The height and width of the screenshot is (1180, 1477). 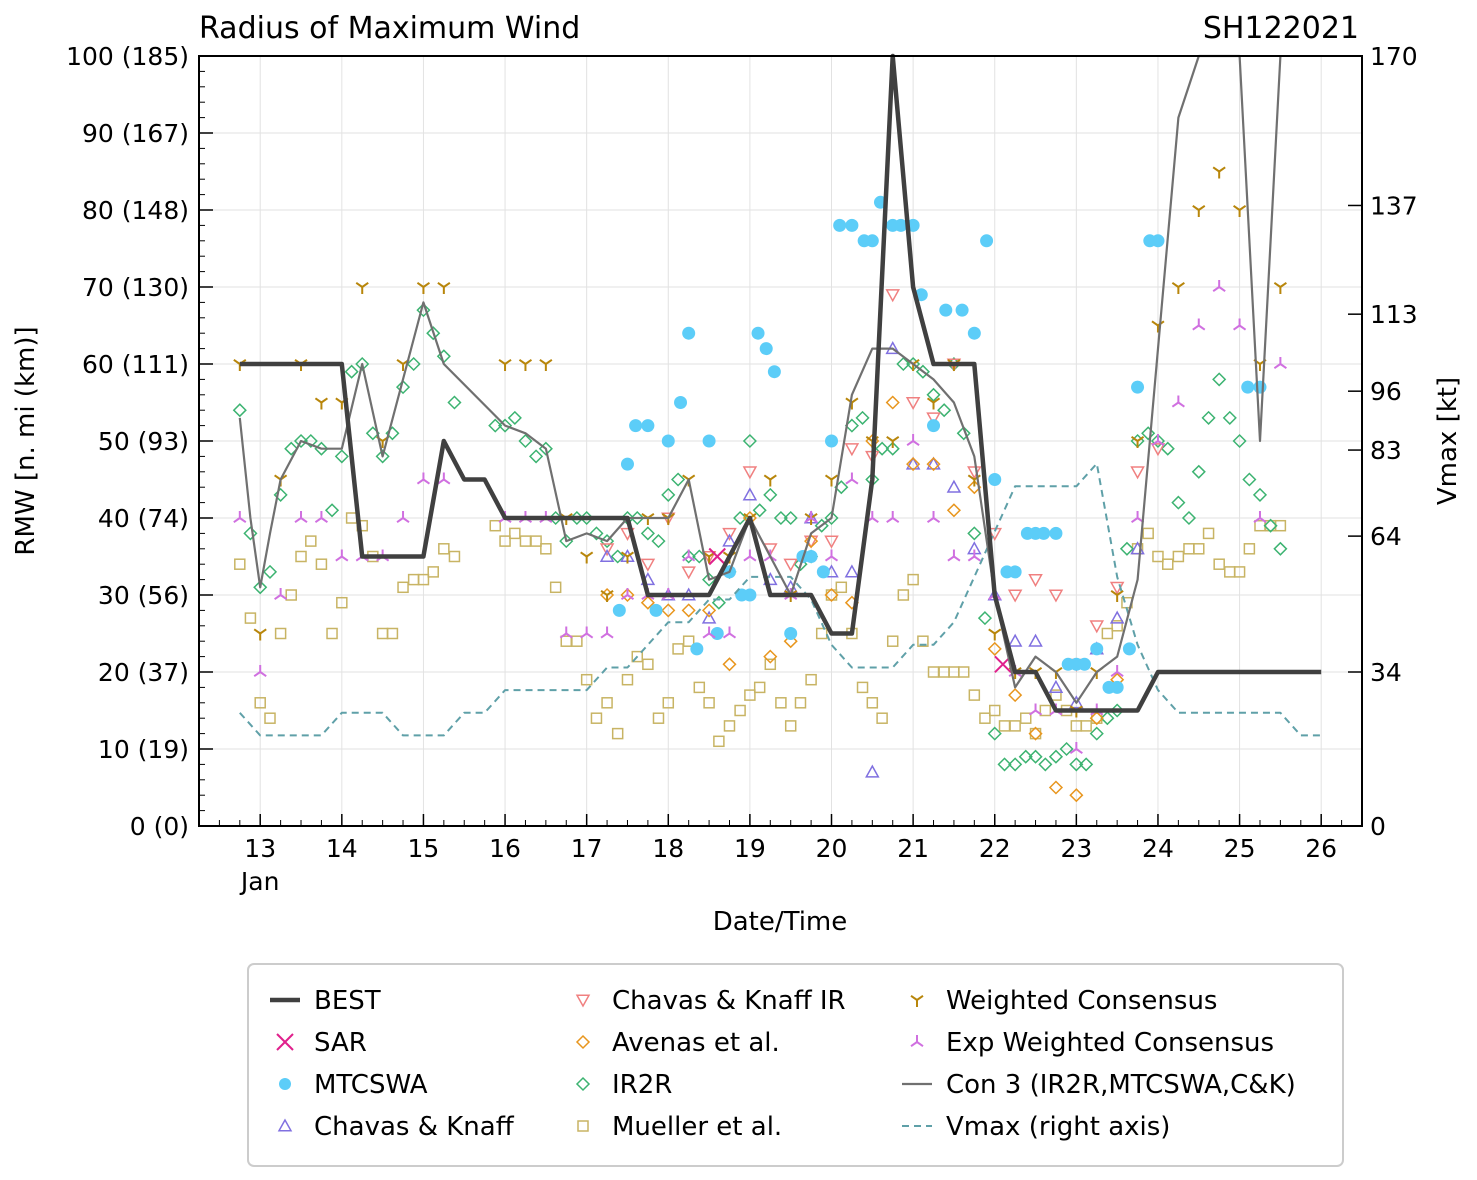 What do you see at coordinates (135, 364) in the screenshot?
I see `y-tick-label: 60 (111)` at bounding box center [135, 364].